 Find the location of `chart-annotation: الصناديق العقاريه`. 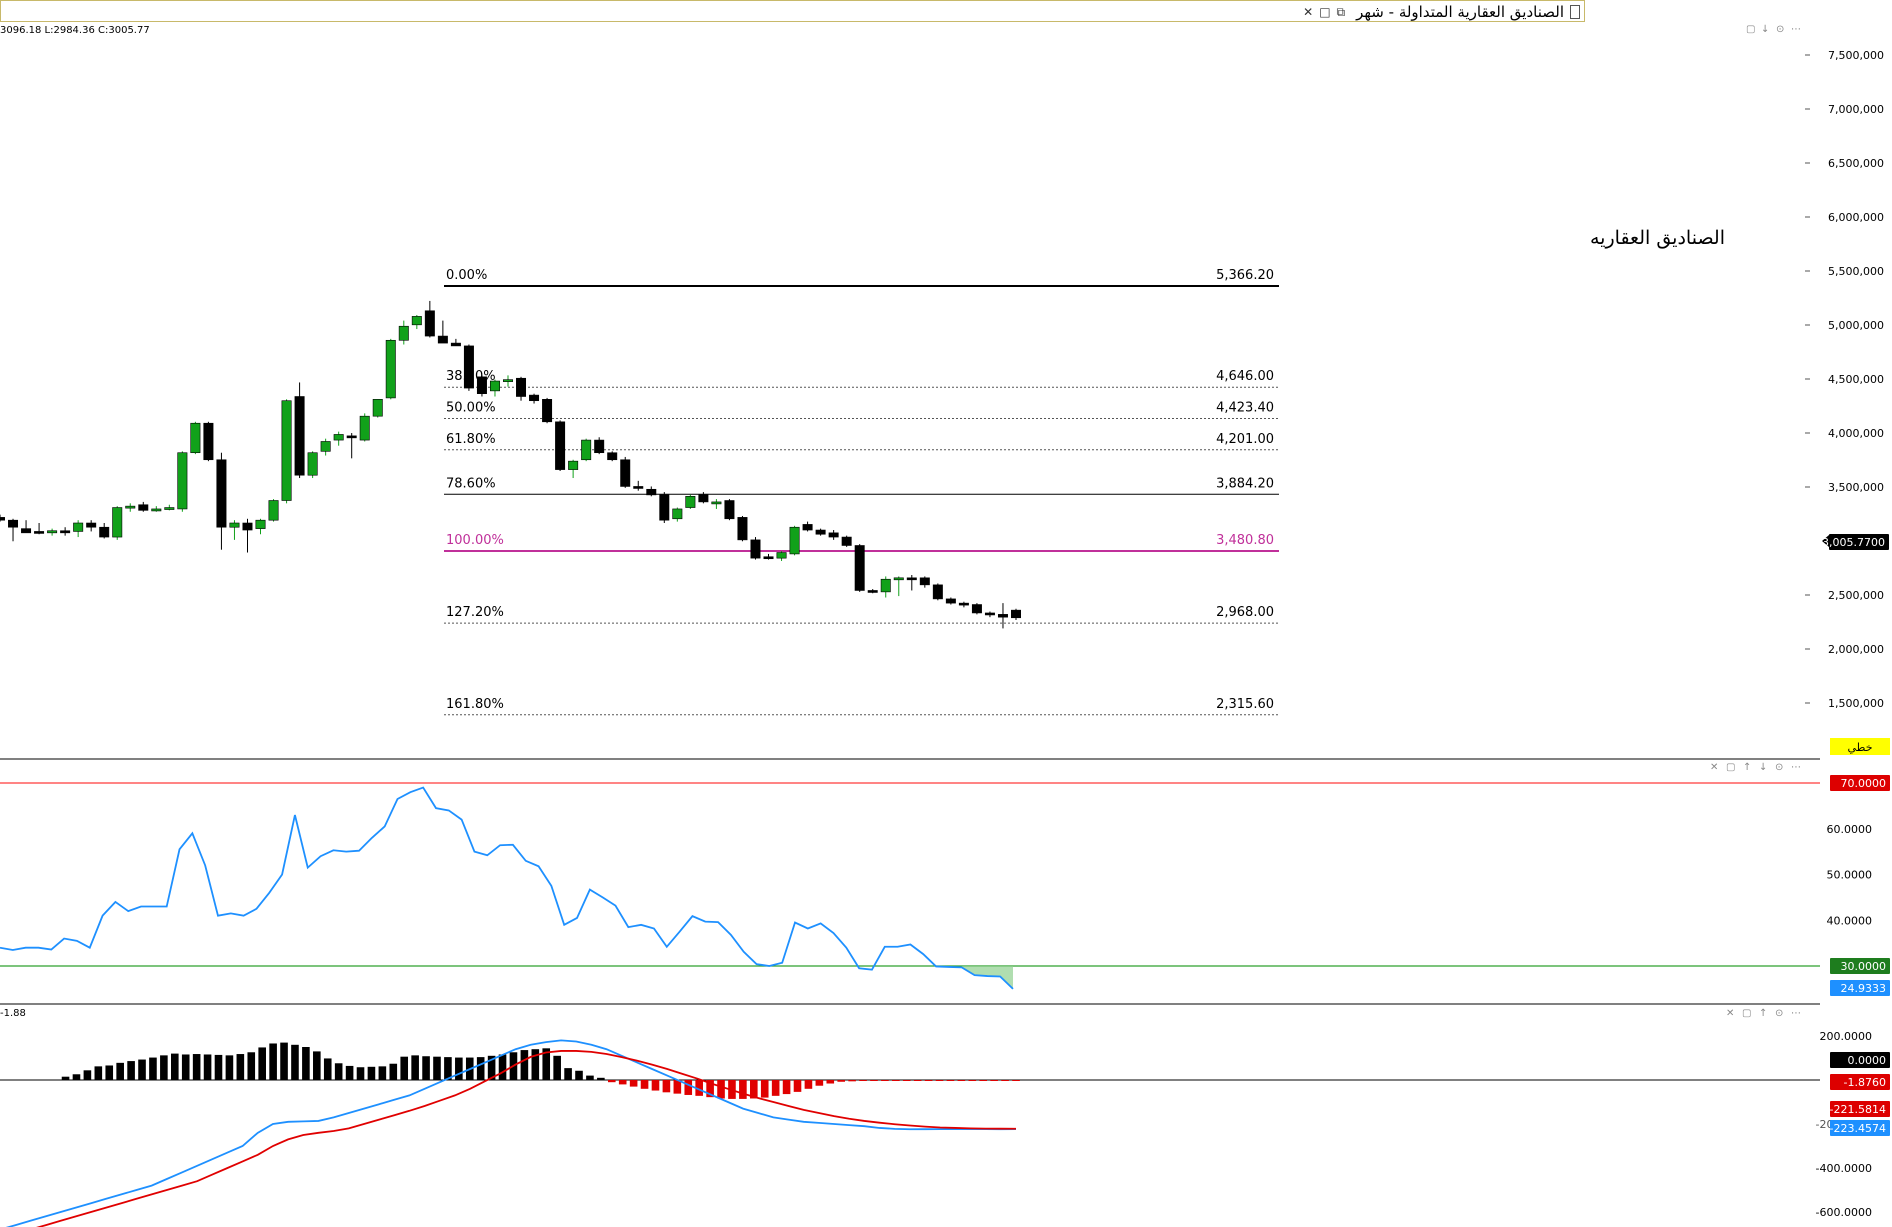

chart-annotation: الصناديق العقاريه is located at coordinates (1657, 238).